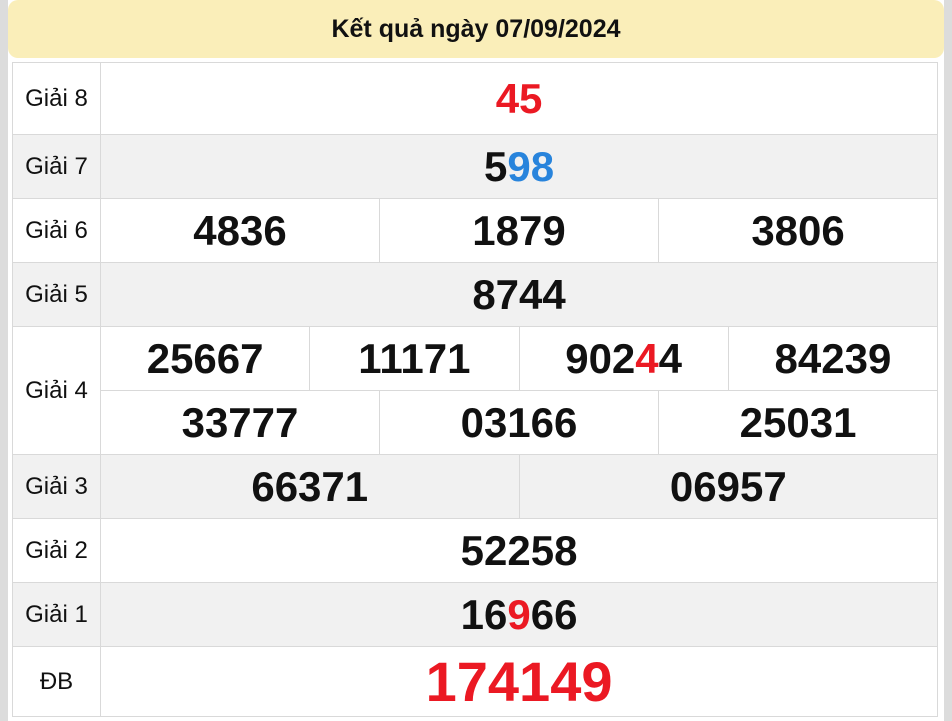  I want to click on result-cell: 06957, so click(728, 486).